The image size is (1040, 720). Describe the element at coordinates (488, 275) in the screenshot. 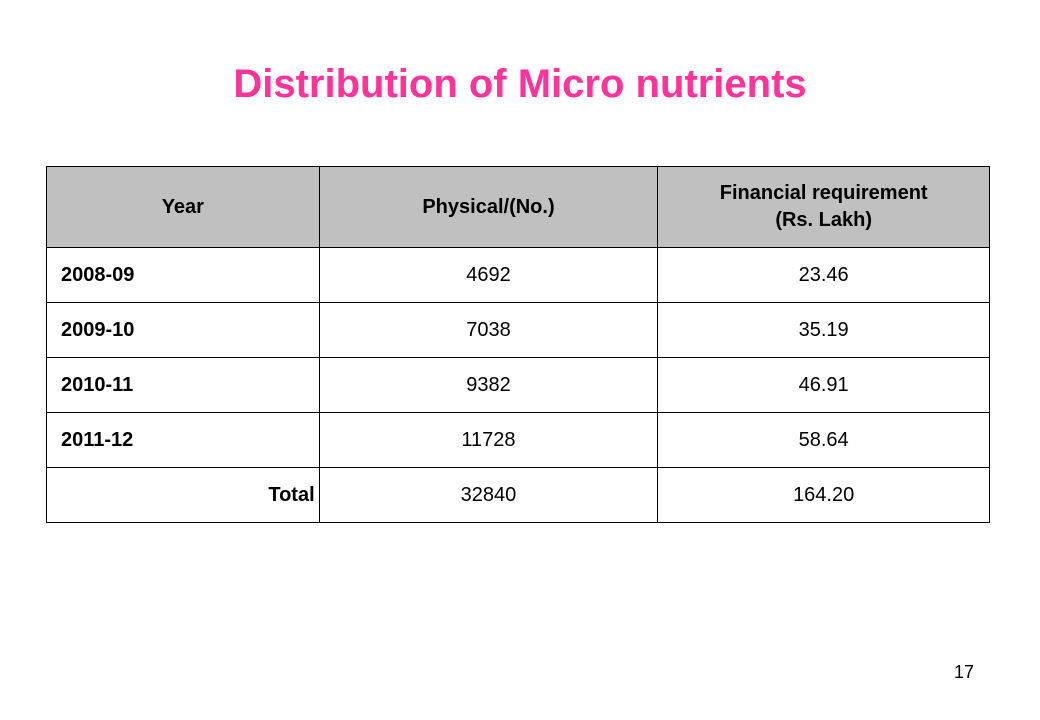

I see `cell-physical: 4692` at that location.